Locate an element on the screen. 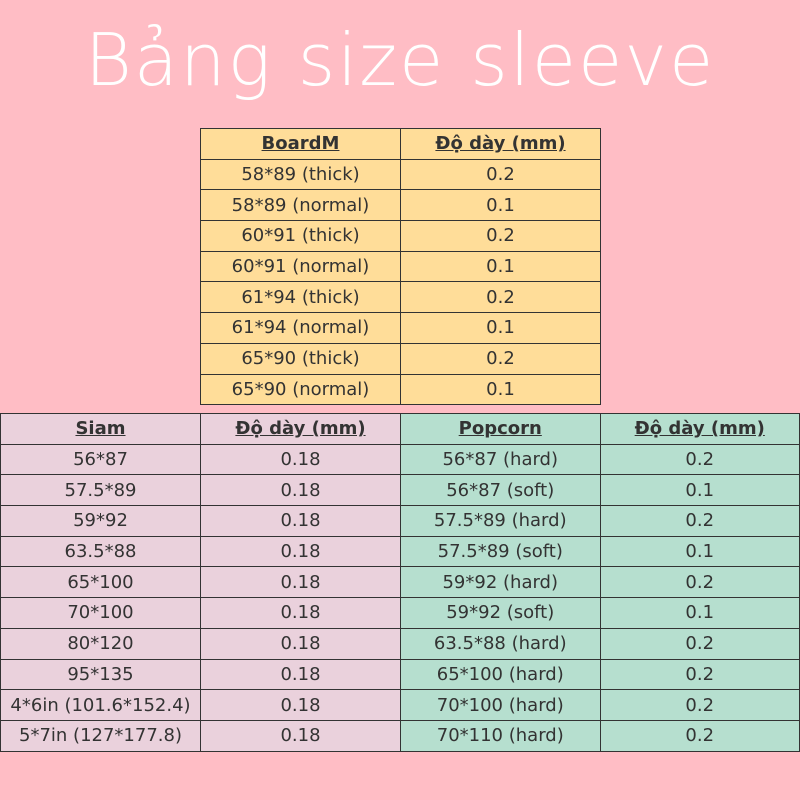 Image resolution: width=800 pixels, height=800 pixels. row: 58*89 (thick) 0.2 is located at coordinates (400, 174).